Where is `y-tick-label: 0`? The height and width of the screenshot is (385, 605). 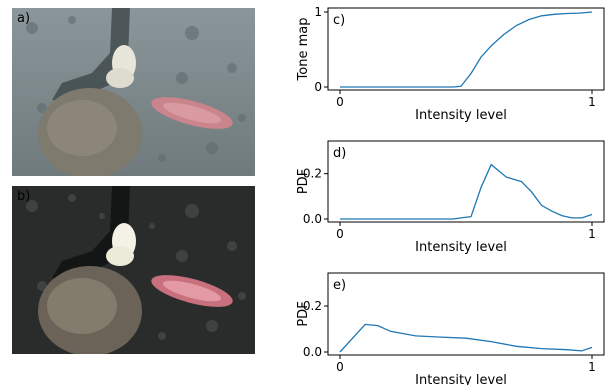
y-tick-label: 0 is located at coordinates (318, 87).